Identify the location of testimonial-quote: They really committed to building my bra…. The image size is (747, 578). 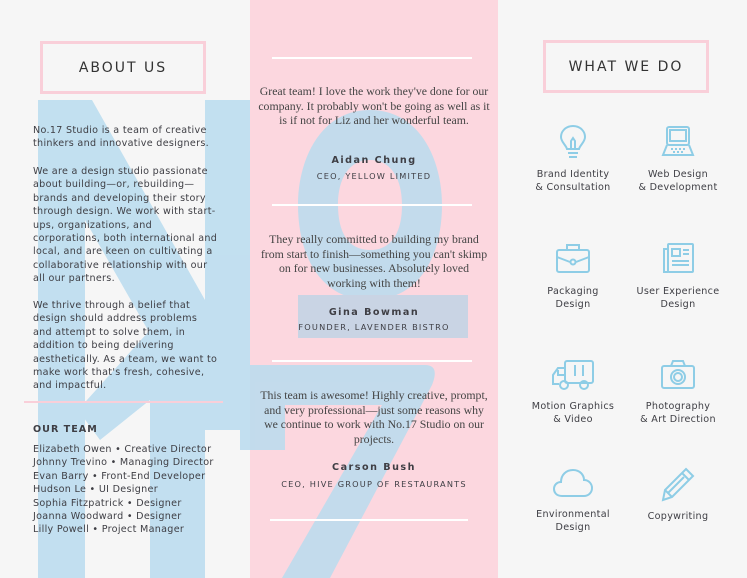
(374, 261).